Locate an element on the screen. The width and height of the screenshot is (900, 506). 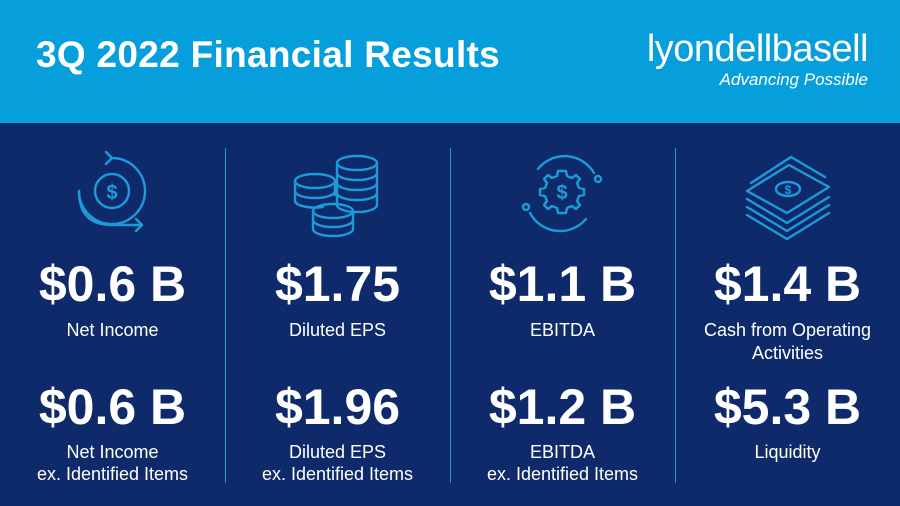
cash-from-operations-sublabel: Activities is located at coordinates (787, 353).